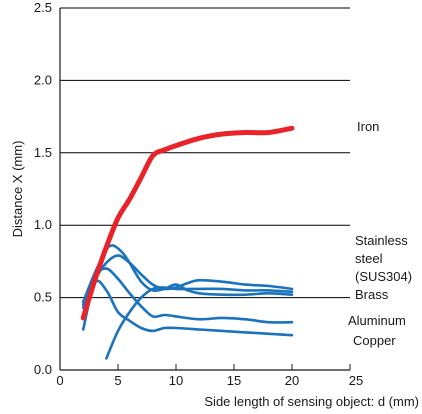 This screenshot has height=414, width=422. Describe the element at coordinates (292, 380) in the screenshot. I see `x-tick-label: 20` at that location.